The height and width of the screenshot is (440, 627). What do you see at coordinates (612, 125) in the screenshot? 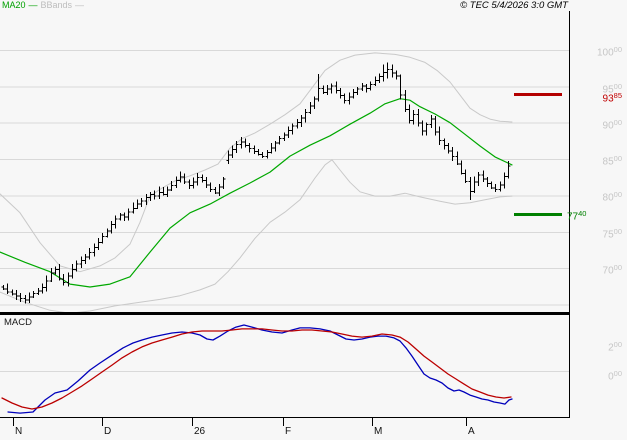
I see `y-axis-label: 9000` at bounding box center [612, 125].